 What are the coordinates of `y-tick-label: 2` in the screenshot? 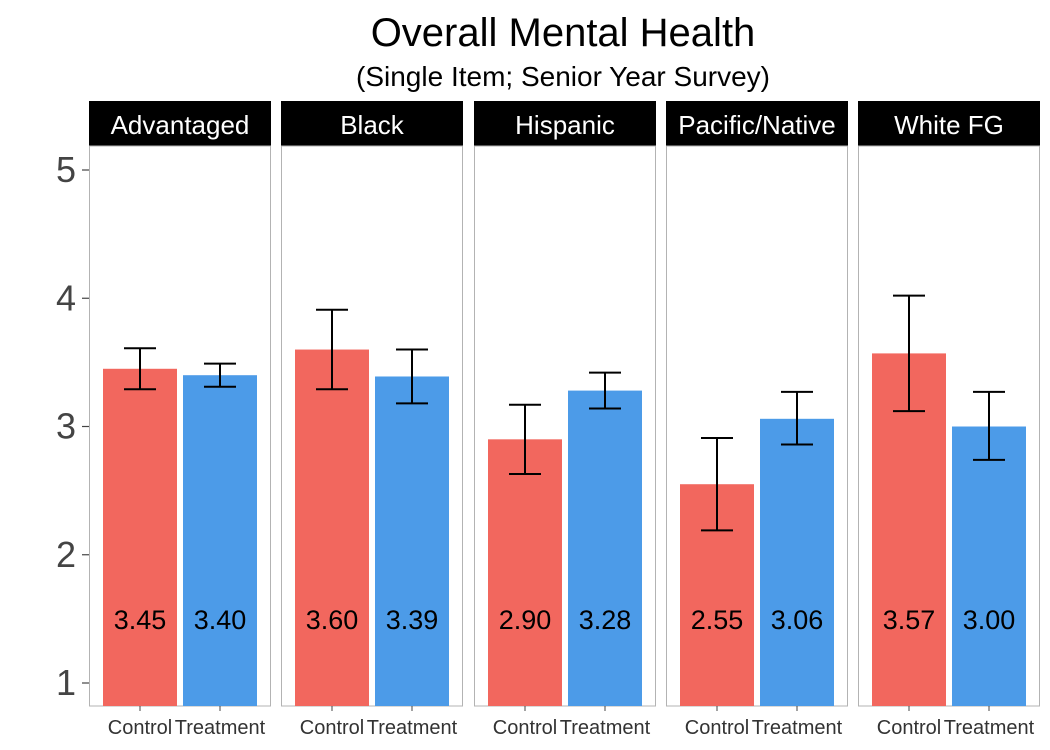 It's located at (66, 554).